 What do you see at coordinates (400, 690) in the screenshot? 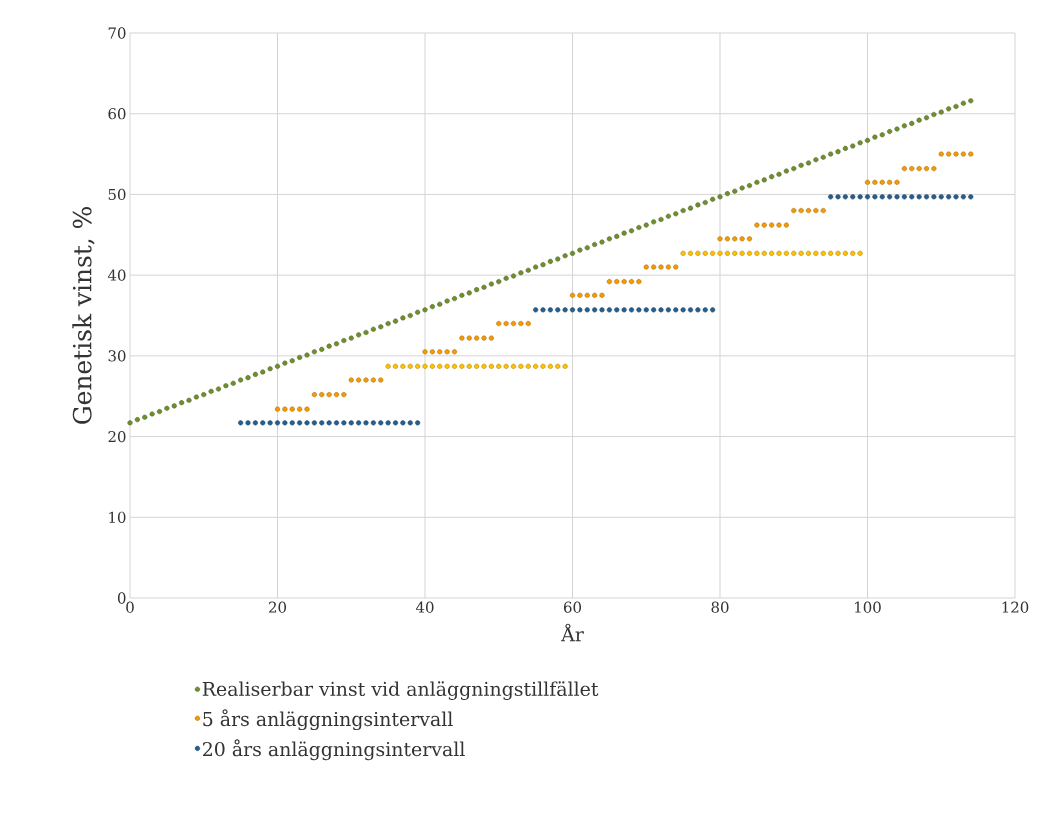
I see `legend-label: Realiserbar vinst vid anläggningstillfället` at bounding box center [400, 690].